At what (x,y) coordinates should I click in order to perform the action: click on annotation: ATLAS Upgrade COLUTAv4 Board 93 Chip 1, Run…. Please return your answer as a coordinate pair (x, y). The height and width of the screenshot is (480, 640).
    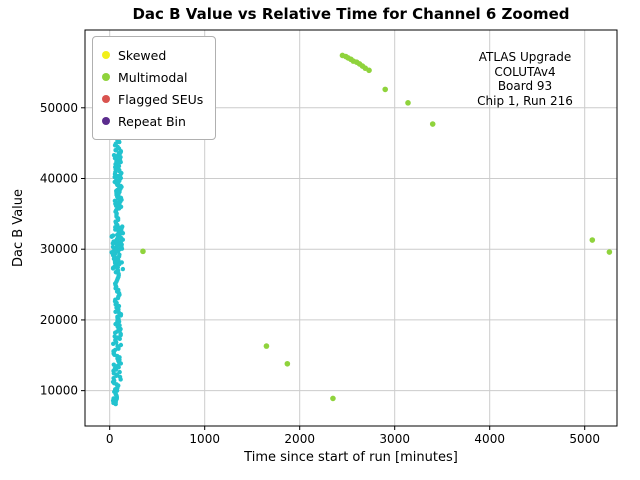
    Looking at the image, I should click on (525, 79).